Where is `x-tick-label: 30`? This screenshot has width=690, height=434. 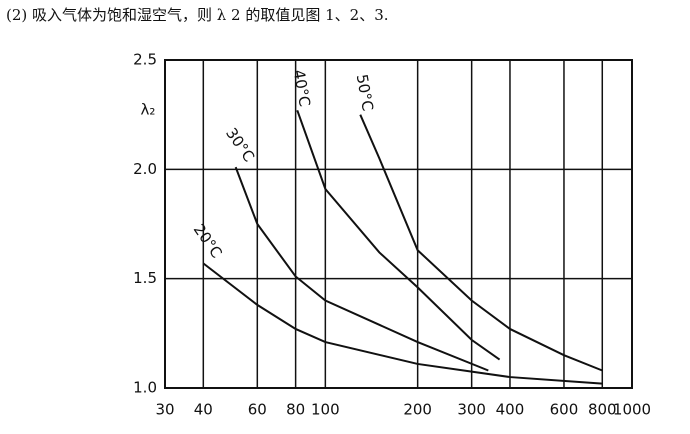 x-tick-label: 30 is located at coordinates (164, 410).